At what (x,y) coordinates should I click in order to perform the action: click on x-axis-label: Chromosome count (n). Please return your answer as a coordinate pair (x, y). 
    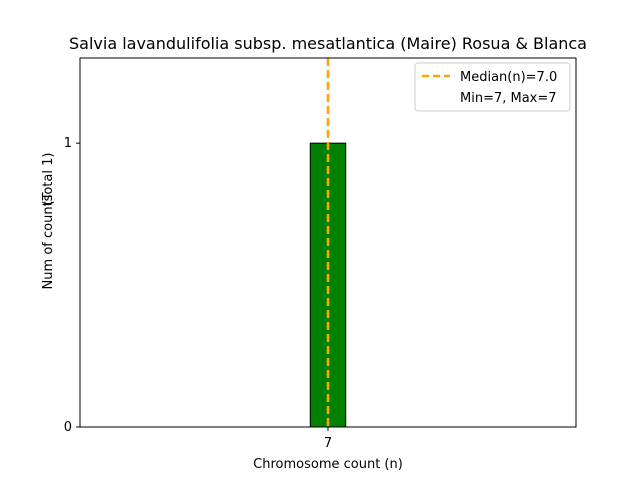
    Looking at the image, I should click on (328, 464).